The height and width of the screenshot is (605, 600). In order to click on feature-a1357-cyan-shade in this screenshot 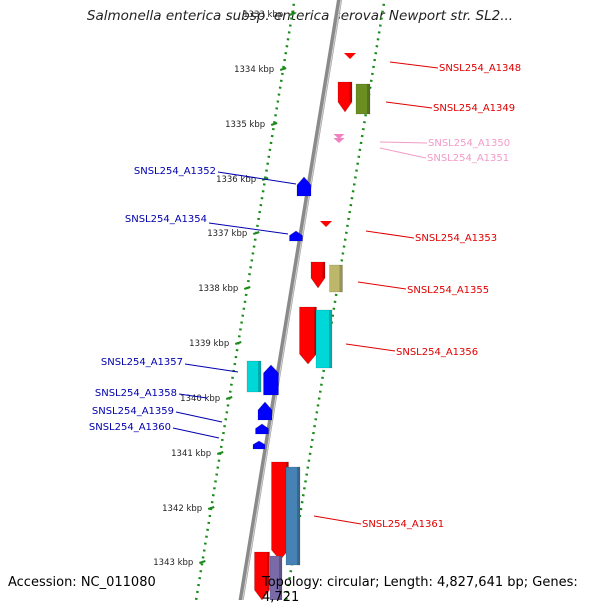, I will do `click(259, 376)`.